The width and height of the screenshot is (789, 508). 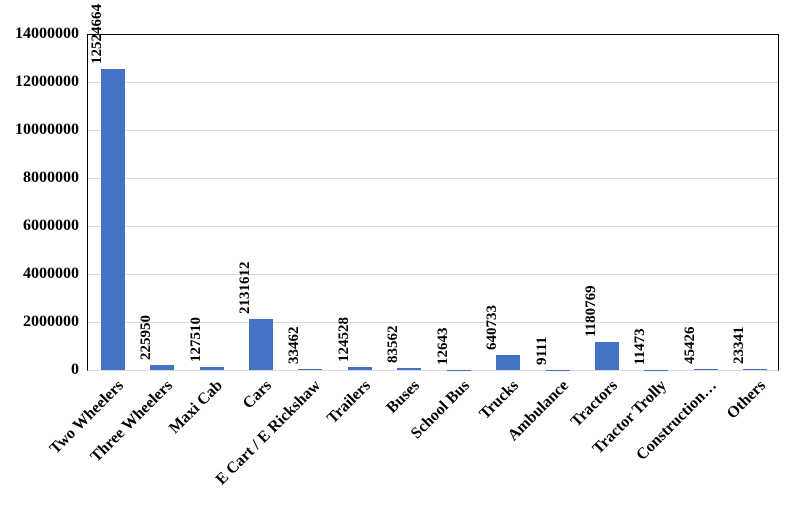 I want to click on value-label-cars: 2131612, so click(x=245, y=287).